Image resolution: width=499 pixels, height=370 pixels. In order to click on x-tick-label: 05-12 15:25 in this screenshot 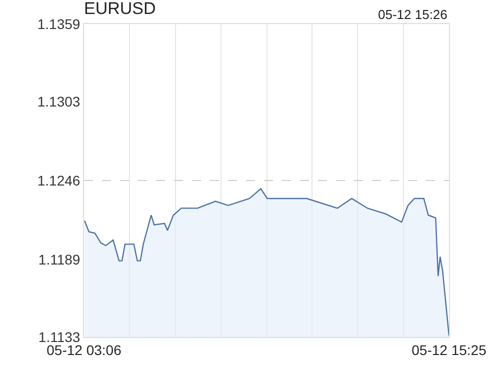, I will do `click(449, 350)`.